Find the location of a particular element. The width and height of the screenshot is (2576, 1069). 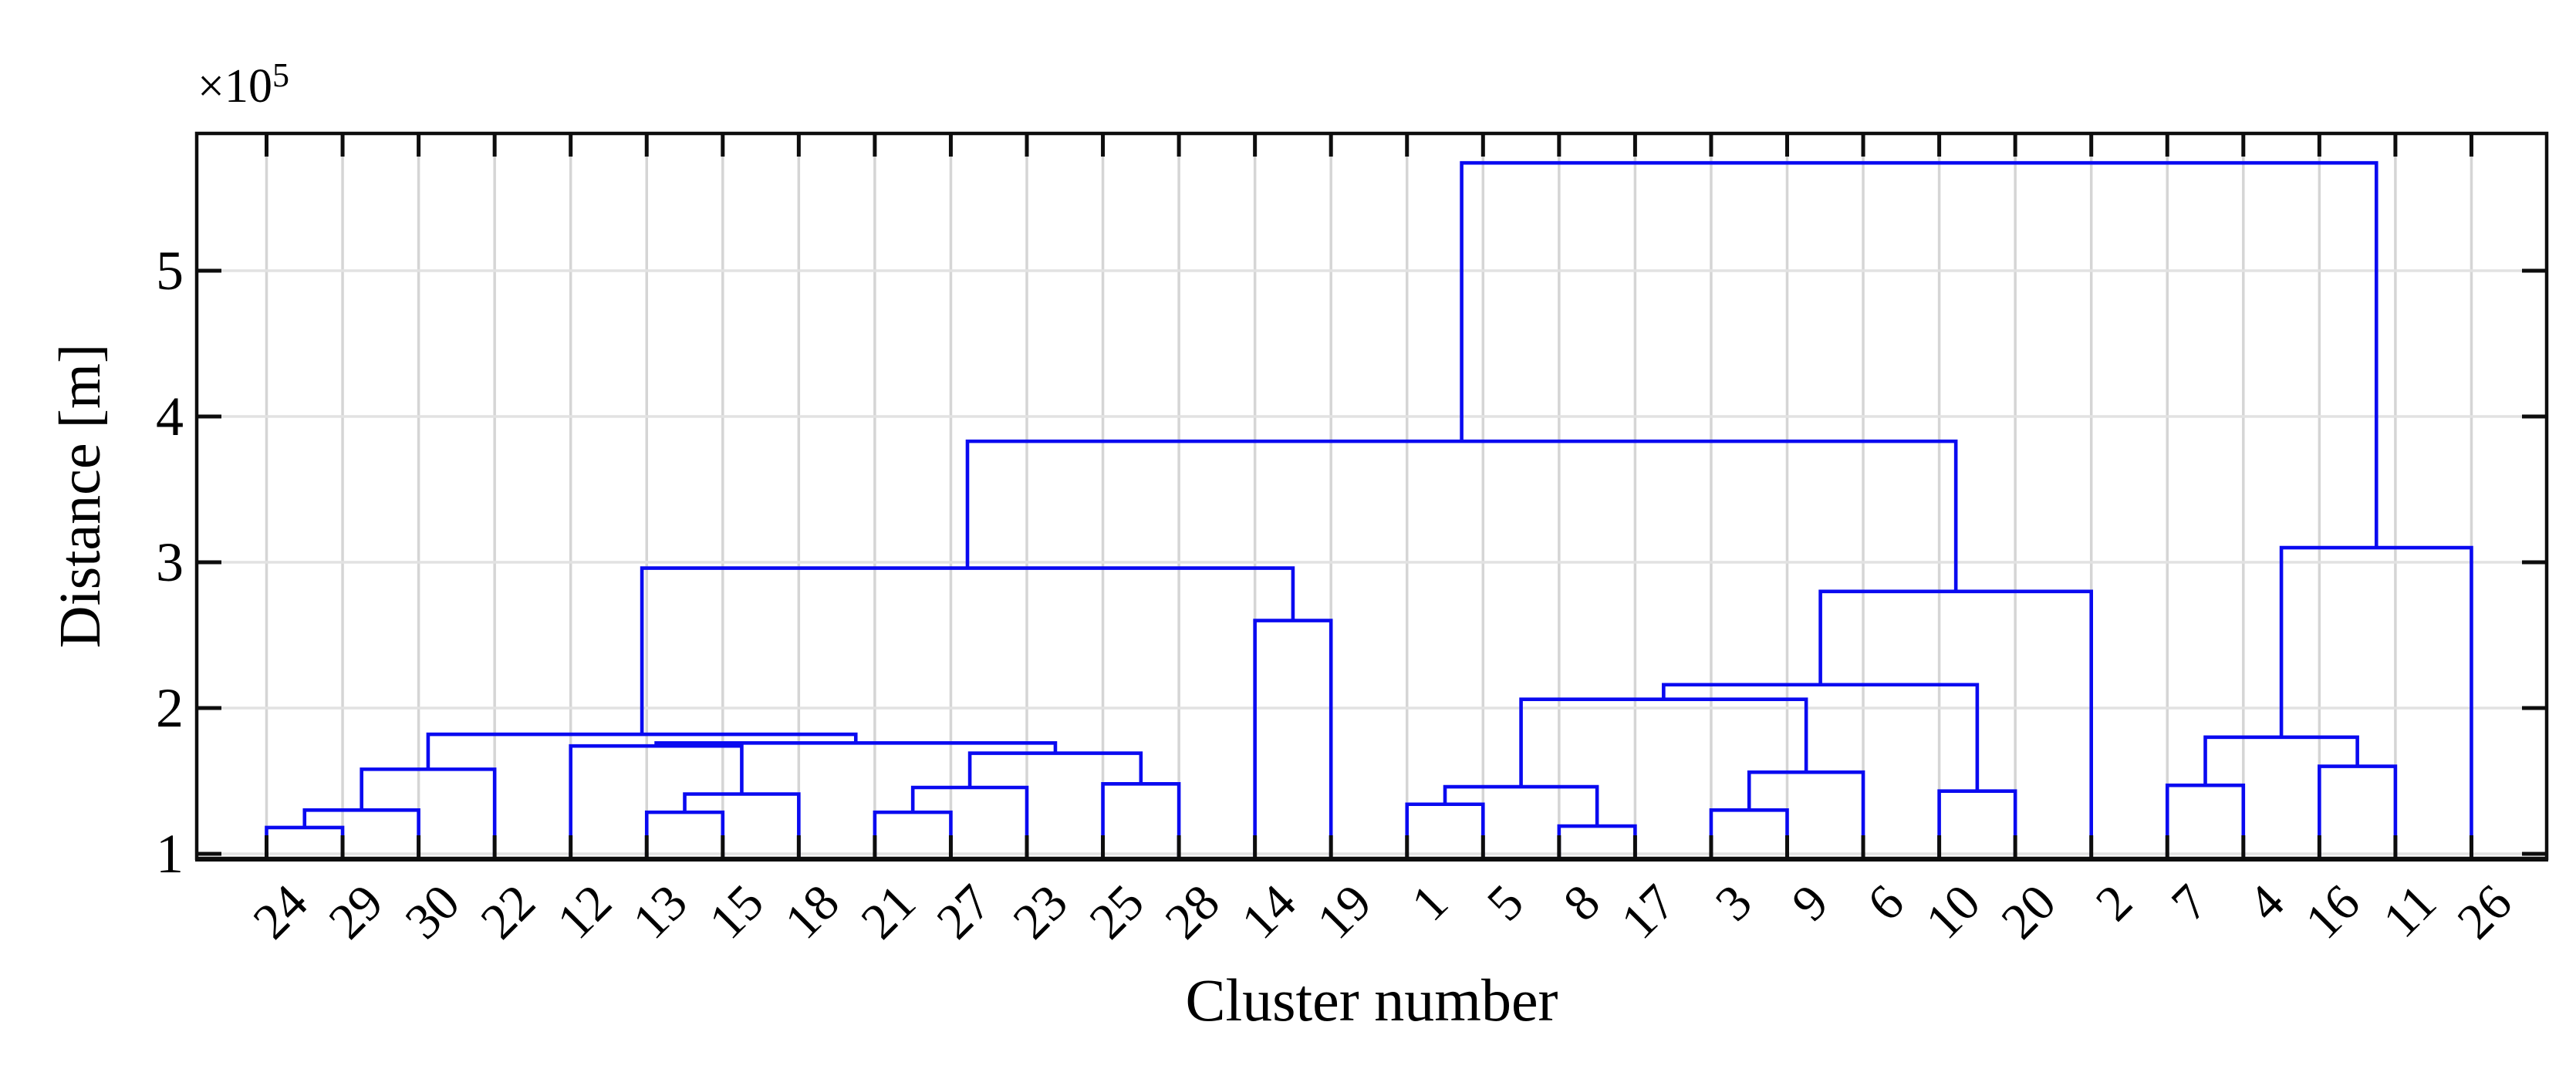

y-axis-title: Distance [m] is located at coordinates (80, 496).